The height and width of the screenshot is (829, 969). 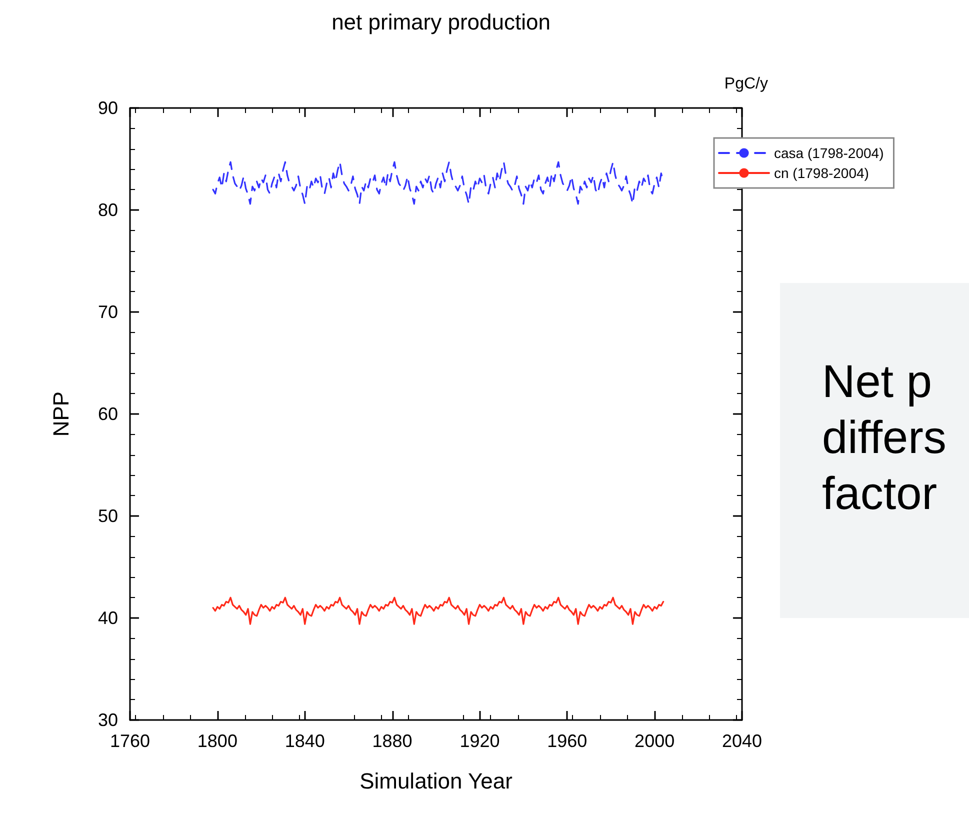 What do you see at coordinates (742, 741) in the screenshot?
I see `x-tick-label: 2040` at bounding box center [742, 741].